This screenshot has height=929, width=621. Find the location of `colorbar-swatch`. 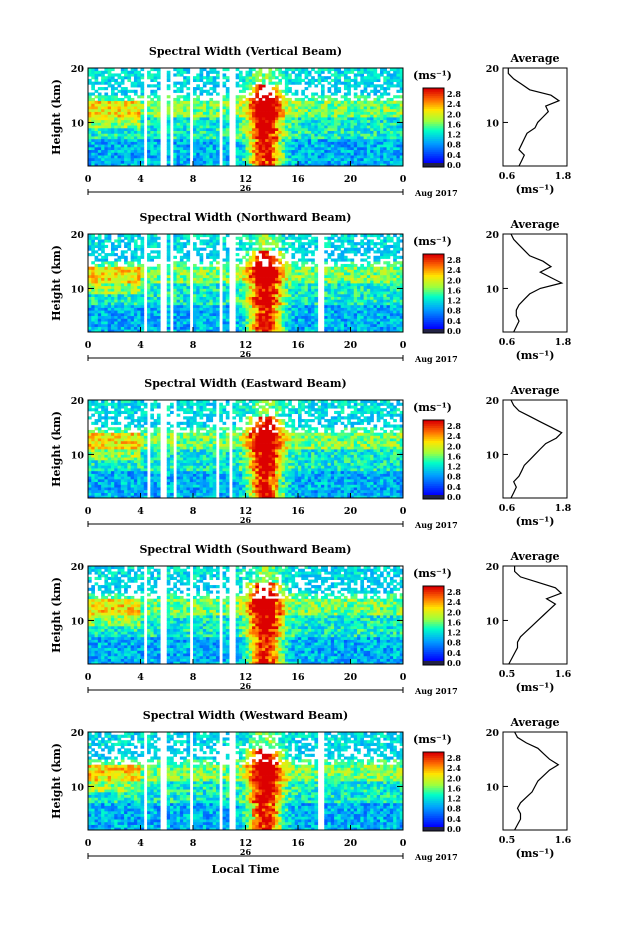

colorbar-swatch is located at coordinates (433, 154).